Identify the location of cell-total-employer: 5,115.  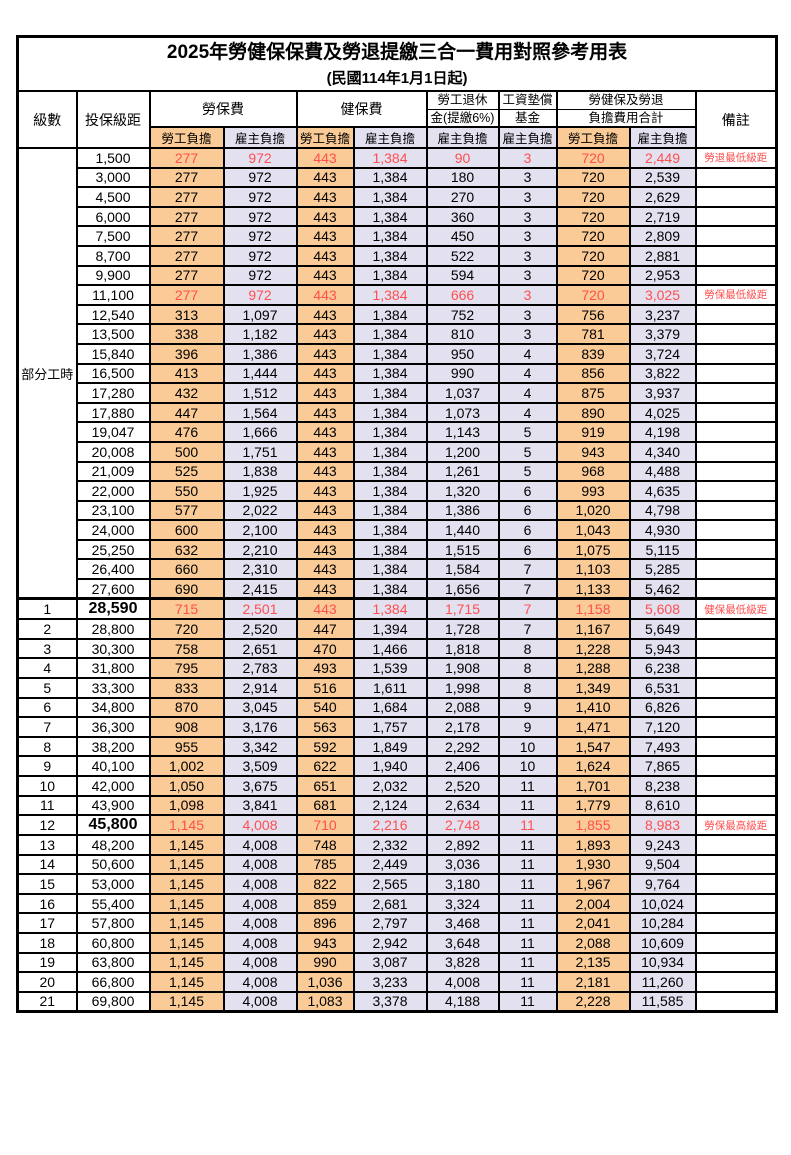
(662, 549).